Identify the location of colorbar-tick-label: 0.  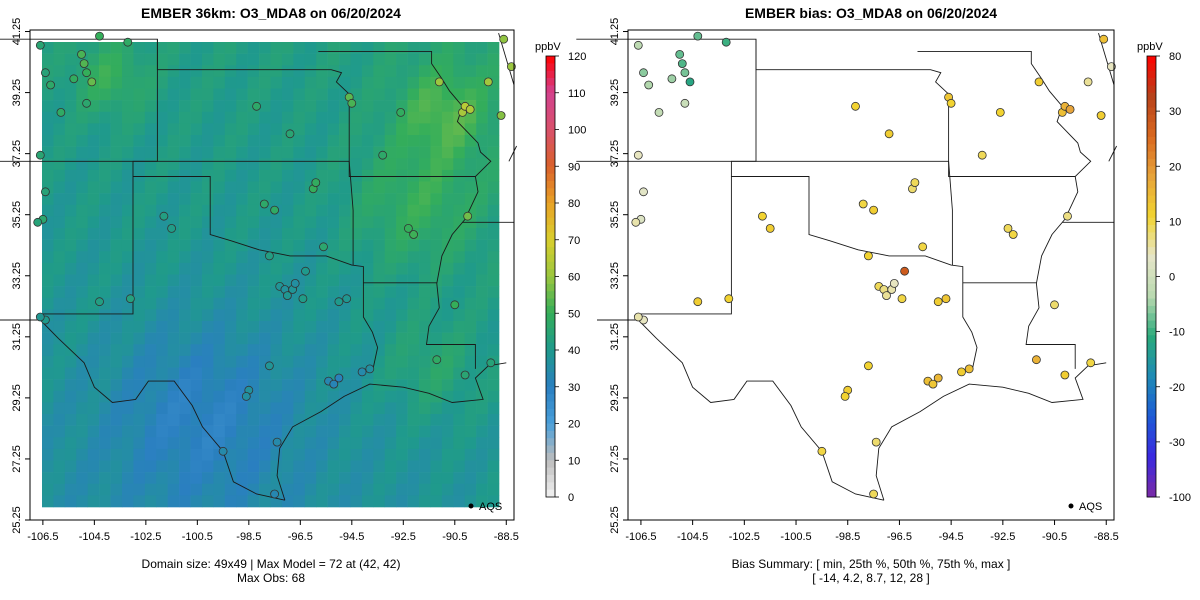
(571, 498).